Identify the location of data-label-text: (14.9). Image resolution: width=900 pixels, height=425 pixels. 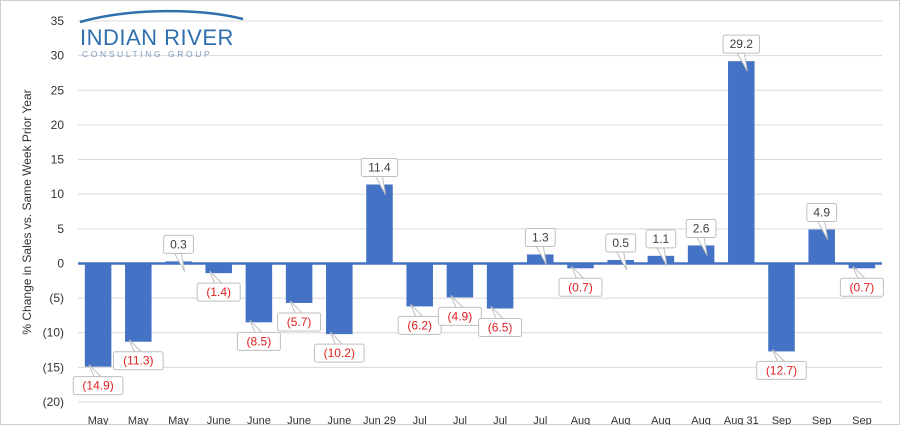
(97, 386).